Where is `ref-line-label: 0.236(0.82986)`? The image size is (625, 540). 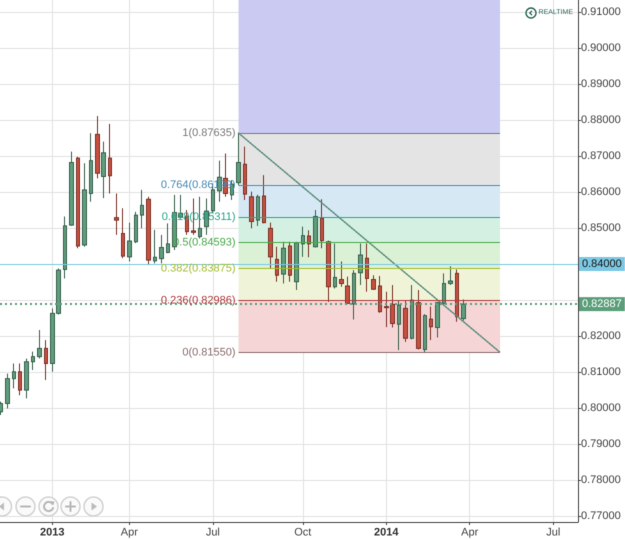
ref-line-label: 0.236(0.82986) is located at coordinates (198, 300).